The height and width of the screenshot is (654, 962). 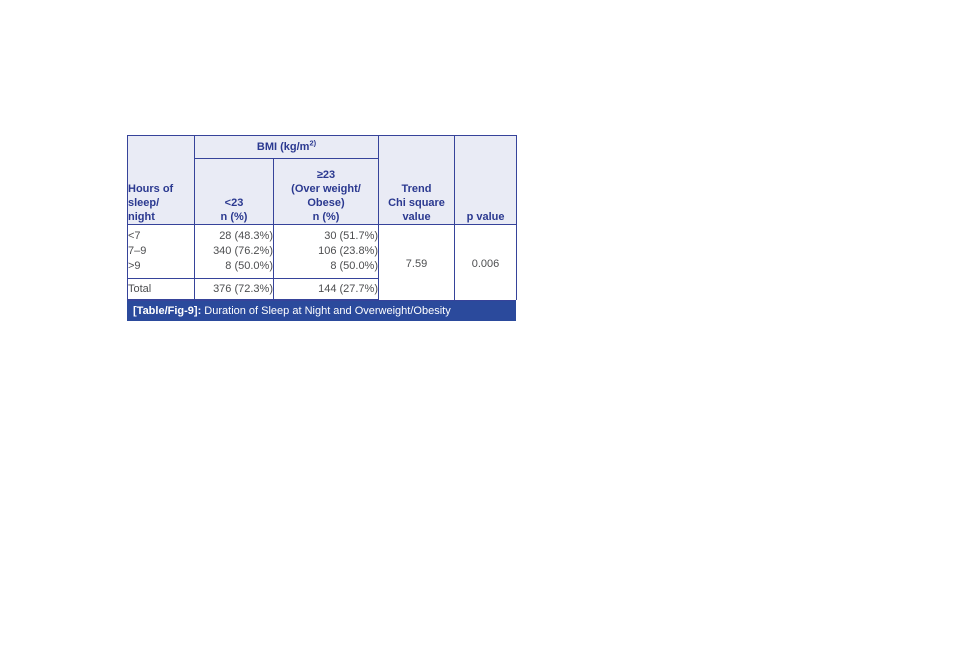 I want to click on cell-over23: 30 (51.7%), so click(x=326, y=234).